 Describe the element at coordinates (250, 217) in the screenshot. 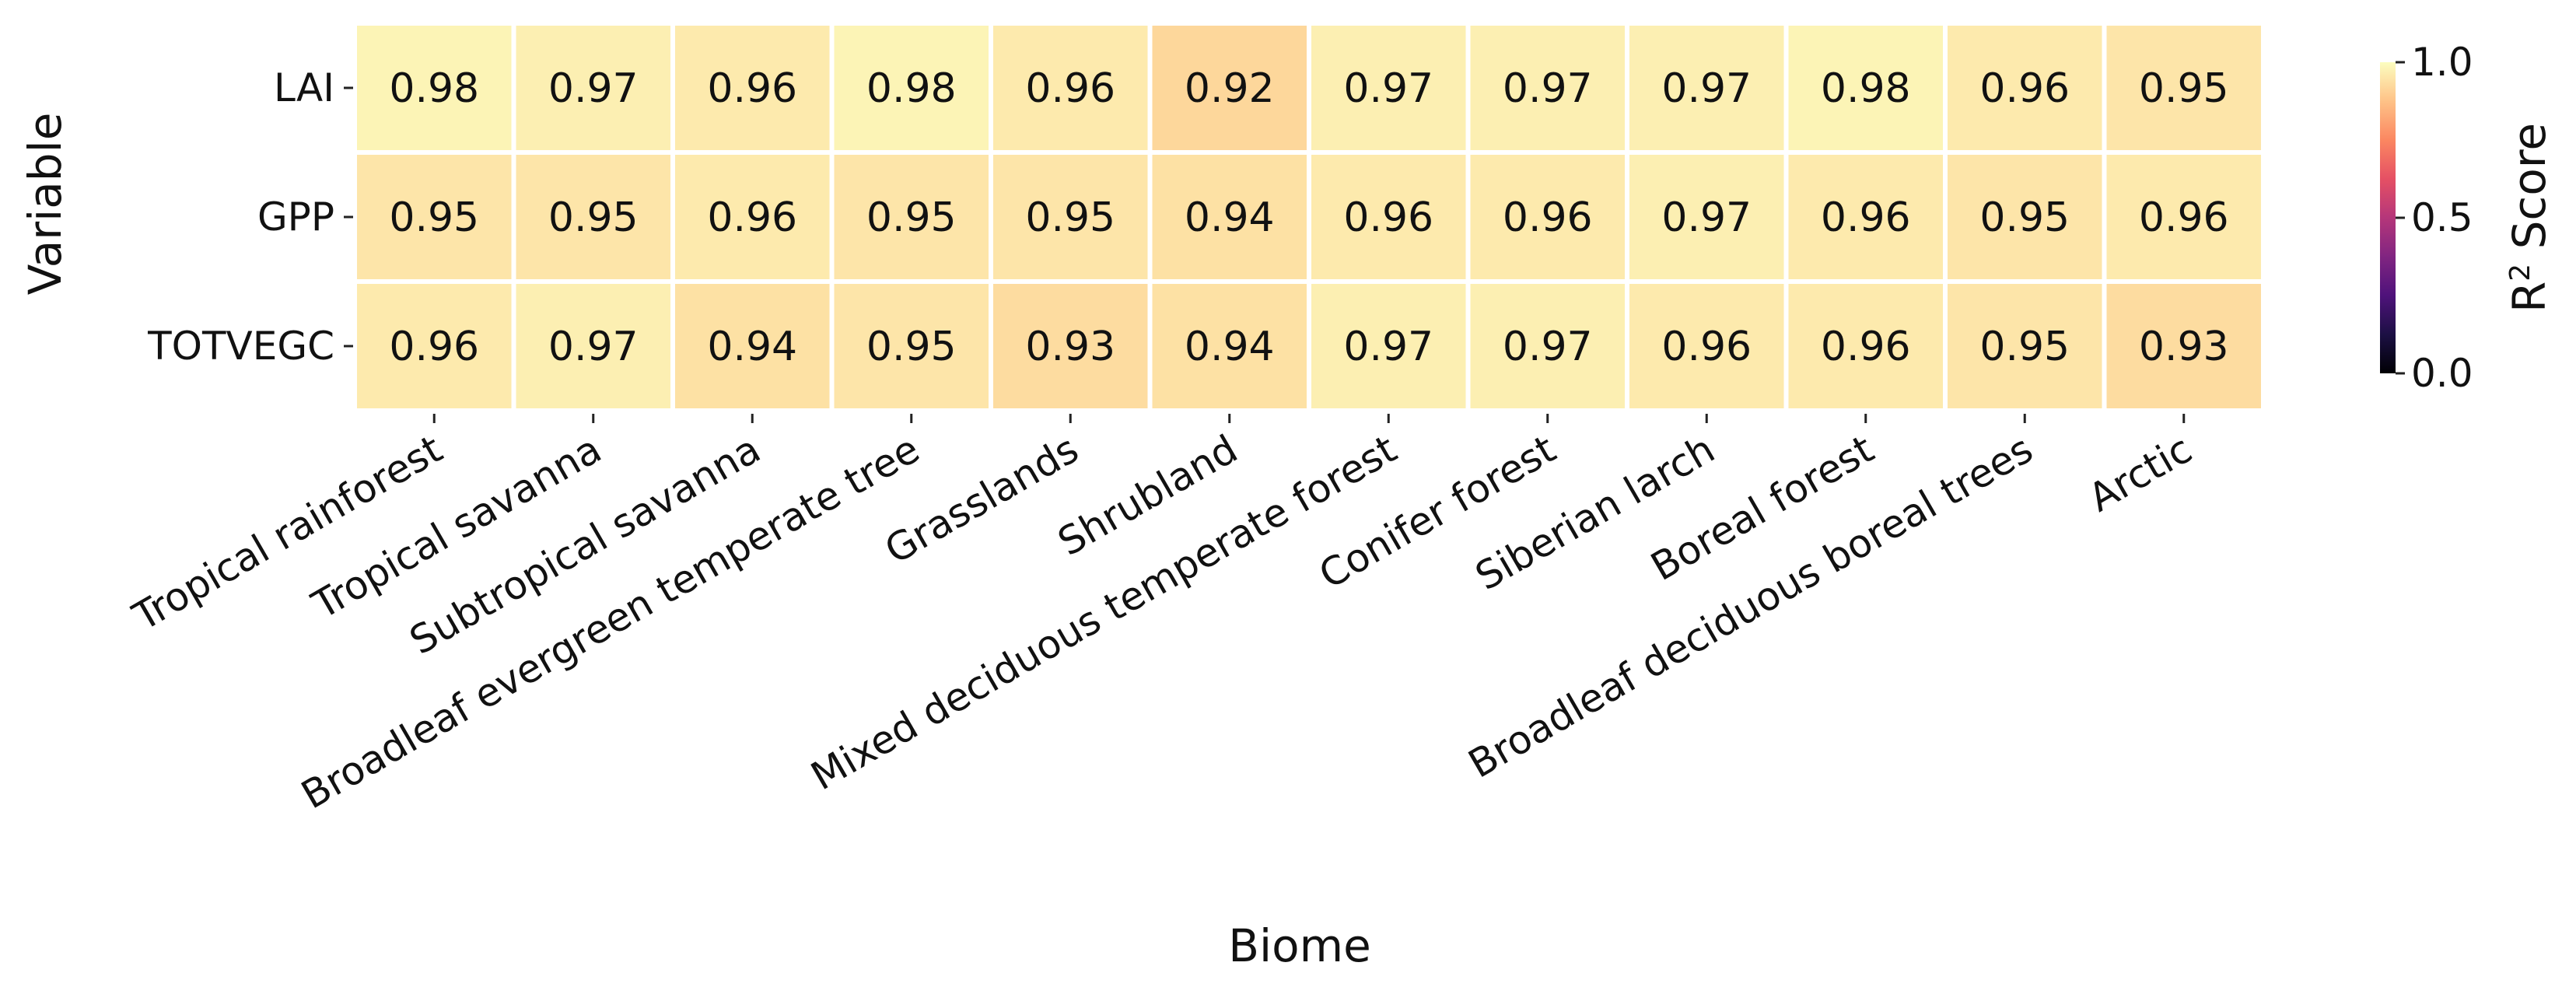

I see `y-axis-ticks: LAI GPP TOTVEGC` at that location.